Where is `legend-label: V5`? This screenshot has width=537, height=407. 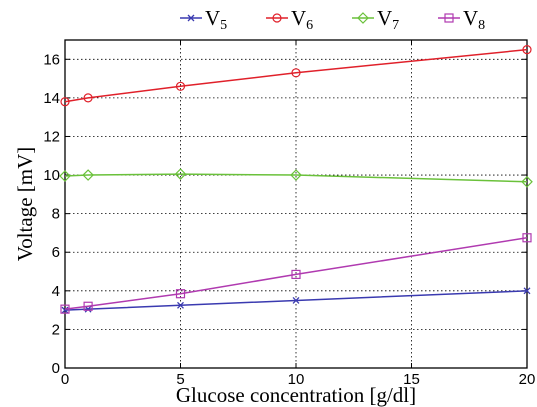
legend-label: V5 is located at coordinates (216, 19).